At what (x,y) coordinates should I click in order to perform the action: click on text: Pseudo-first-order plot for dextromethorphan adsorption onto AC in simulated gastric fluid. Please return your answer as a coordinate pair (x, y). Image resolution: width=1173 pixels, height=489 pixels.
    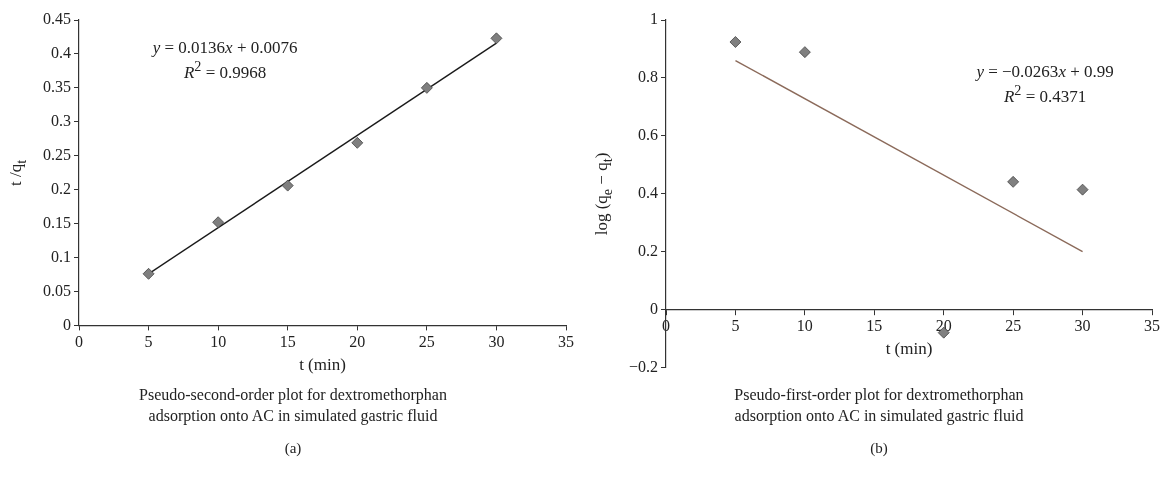
    Looking at the image, I should click on (879, 405).